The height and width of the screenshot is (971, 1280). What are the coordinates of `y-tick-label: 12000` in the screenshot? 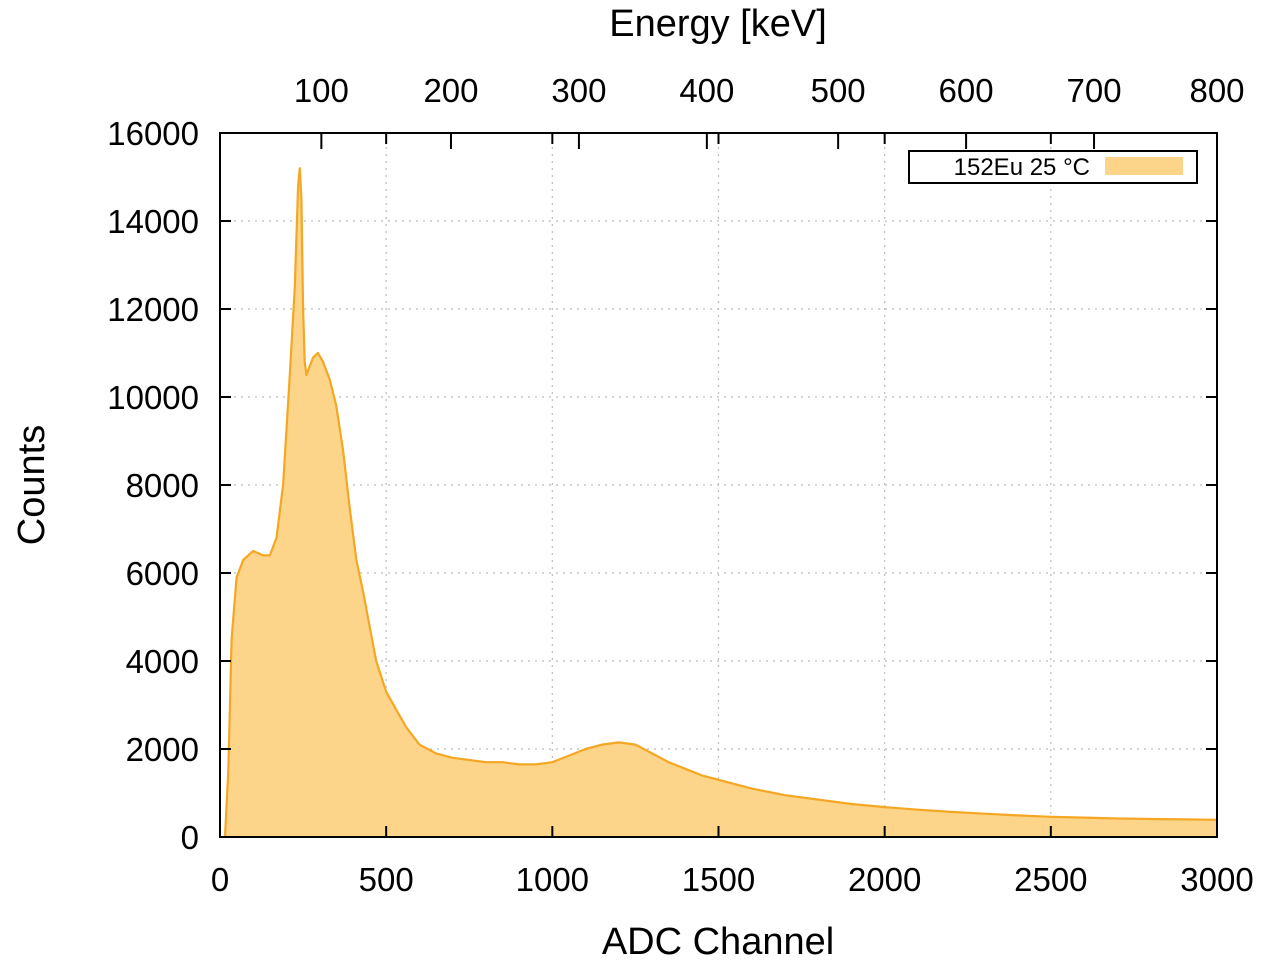 It's located at (153, 309).